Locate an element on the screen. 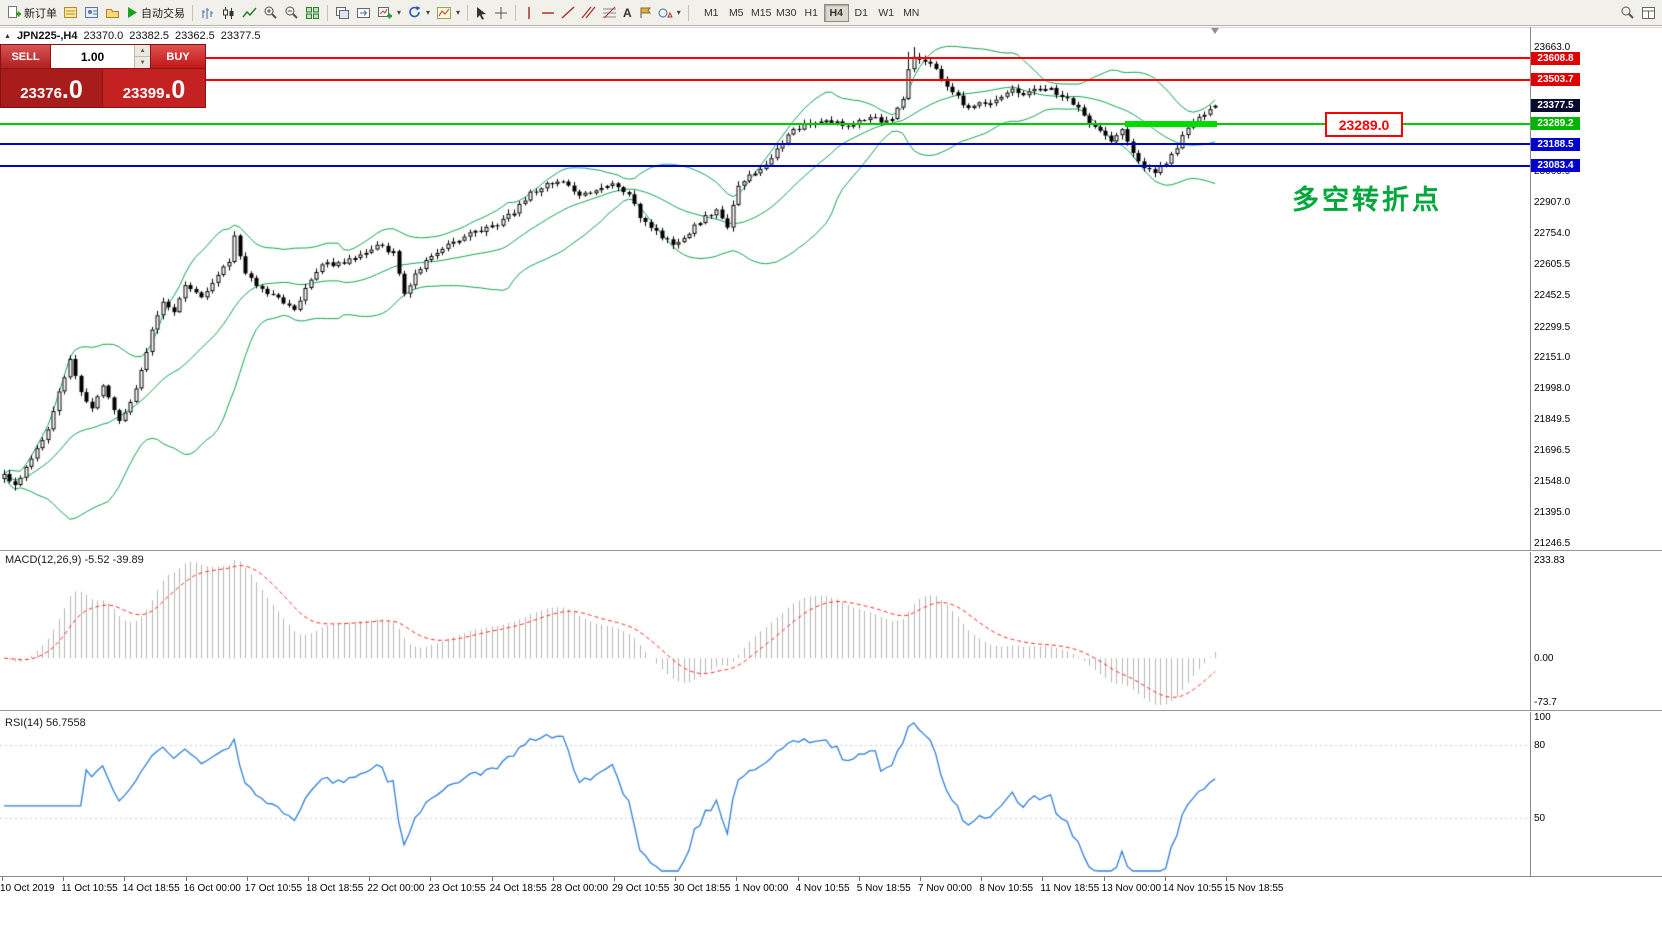 The image size is (1662, 950). sell-button: SELL is located at coordinates (26, 56).